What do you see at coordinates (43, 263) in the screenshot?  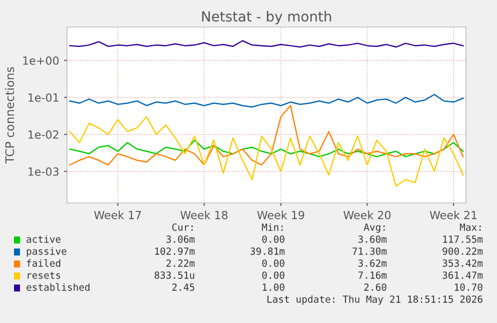 I see `legend-label: failed` at bounding box center [43, 263].